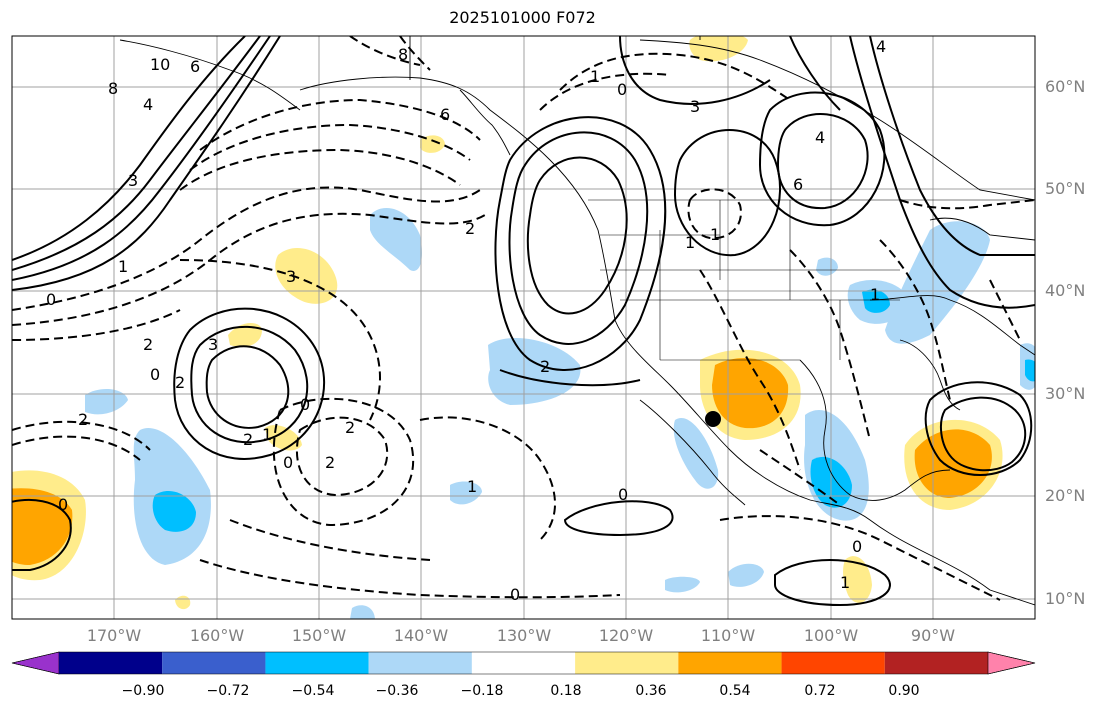  What do you see at coordinates (933, 635) in the screenshot?
I see `lon-label: 90°W` at bounding box center [933, 635].